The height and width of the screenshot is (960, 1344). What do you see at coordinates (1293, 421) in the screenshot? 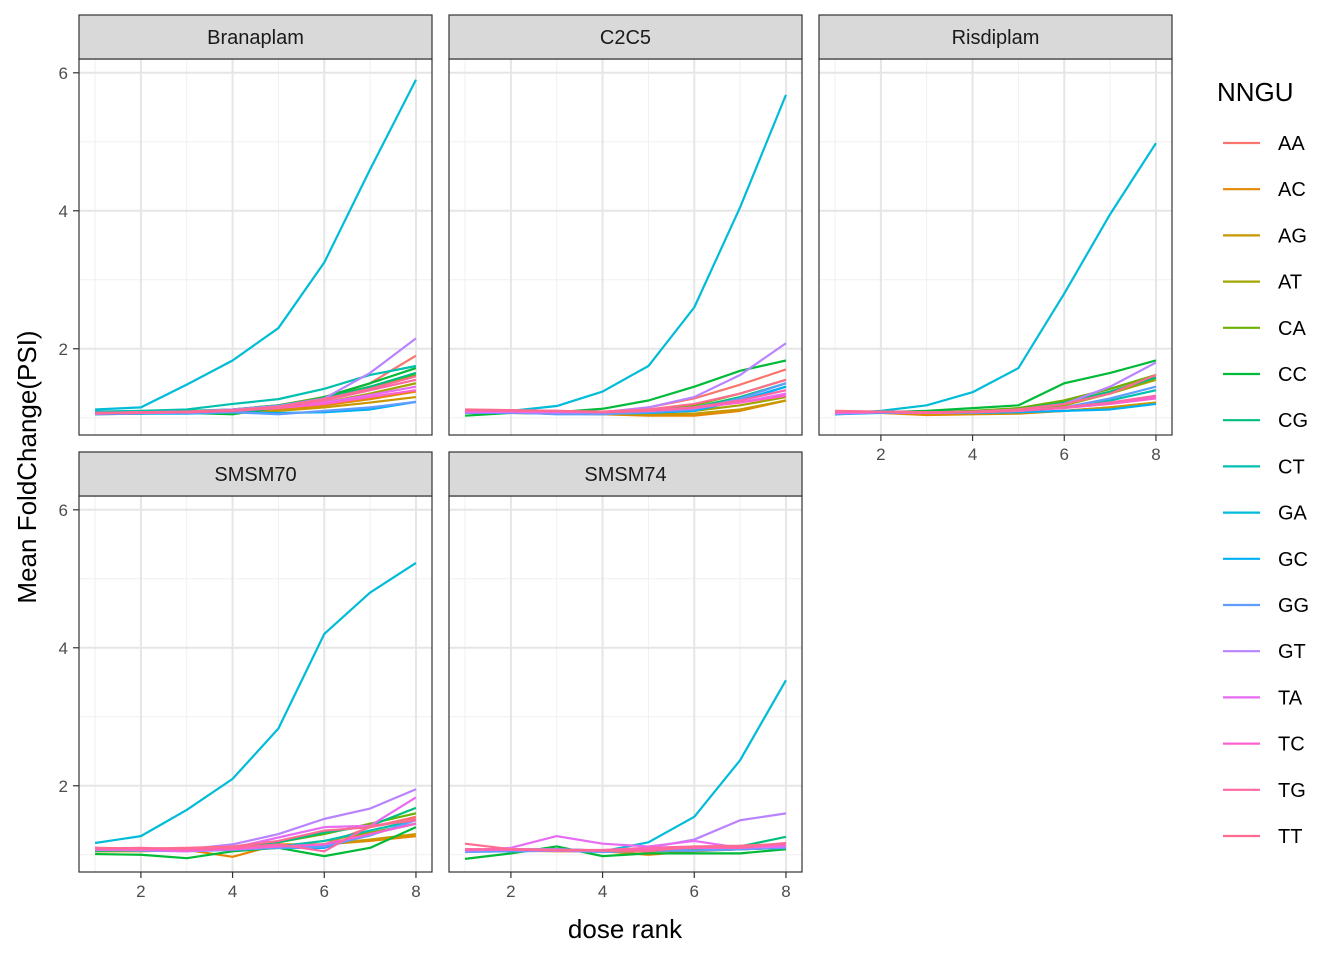
I see `legend-label: CG` at bounding box center [1293, 421].